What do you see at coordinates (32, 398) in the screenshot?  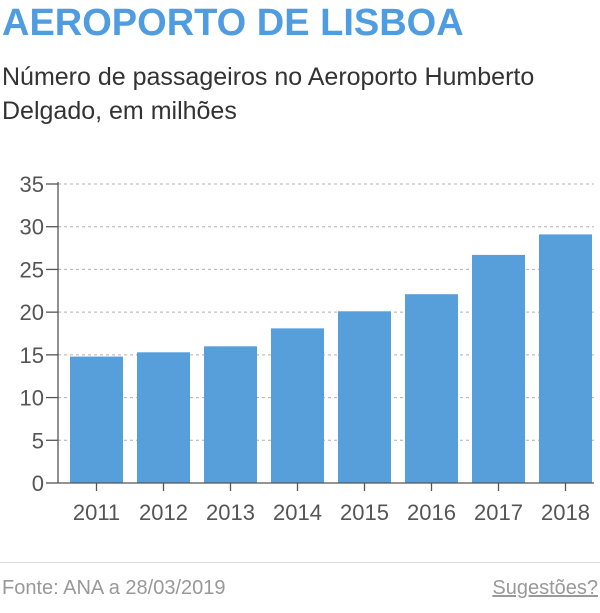 I see `y-tick-label: 10` at bounding box center [32, 398].